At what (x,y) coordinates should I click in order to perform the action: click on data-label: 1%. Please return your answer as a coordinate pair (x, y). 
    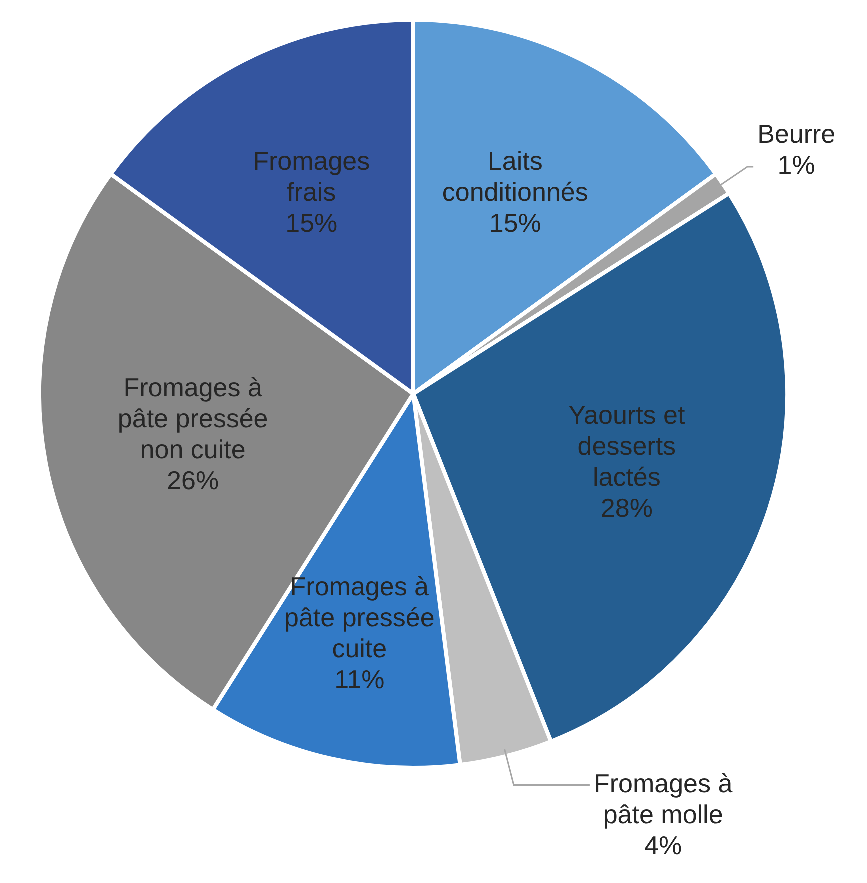
    Looking at the image, I should click on (797, 165).